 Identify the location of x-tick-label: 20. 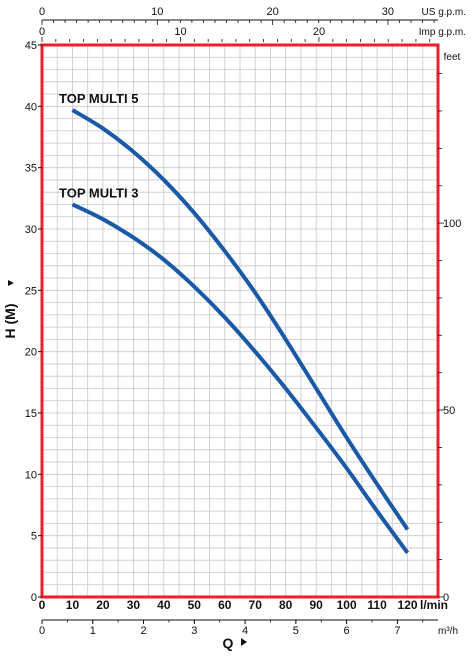
(103, 605).